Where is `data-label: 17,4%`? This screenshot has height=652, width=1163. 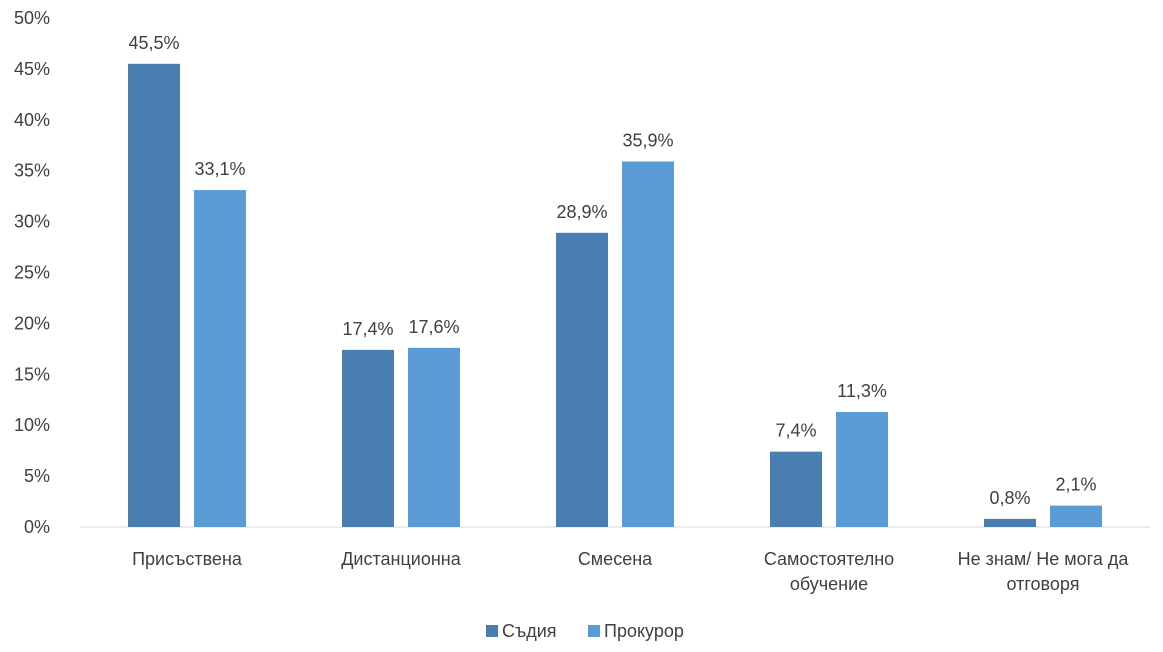
data-label: 17,4% is located at coordinates (367, 329).